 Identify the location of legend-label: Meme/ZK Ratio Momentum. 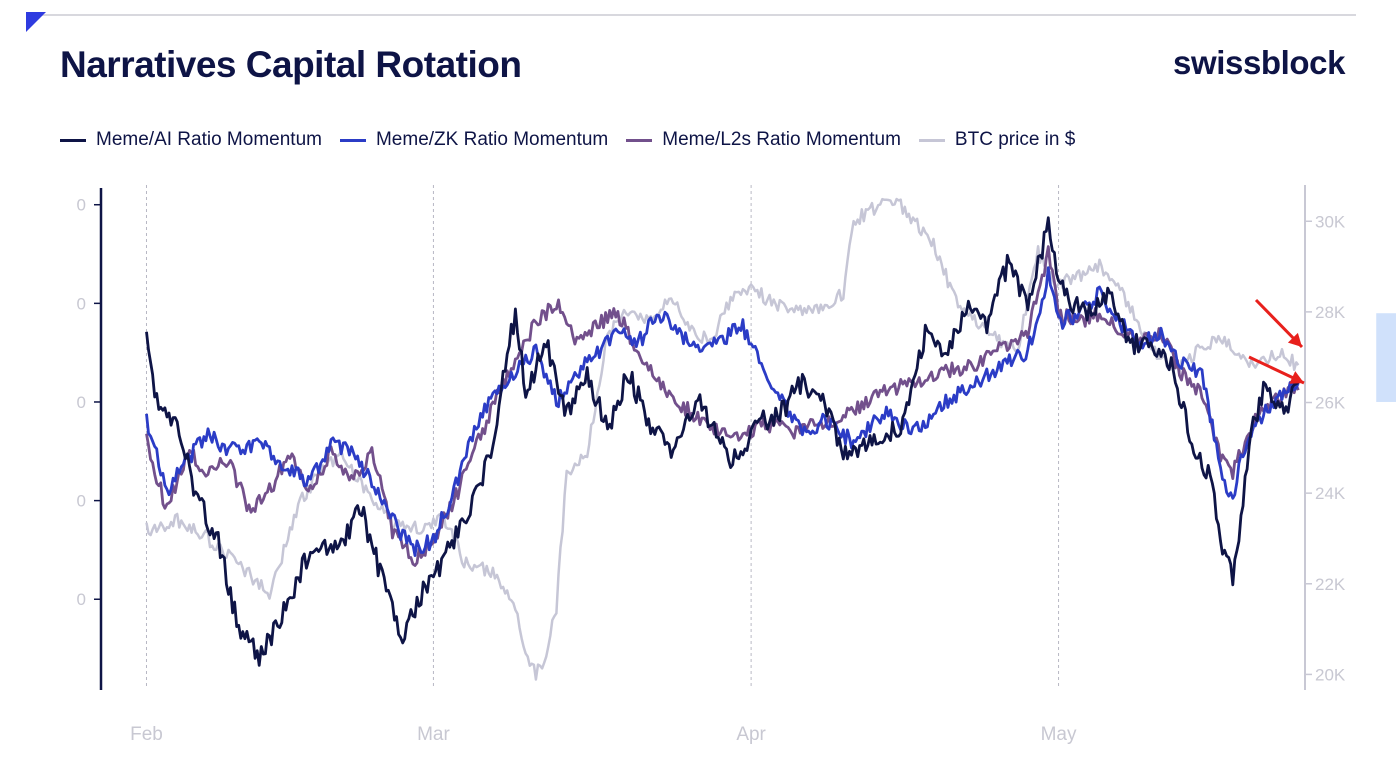
(492, 139).